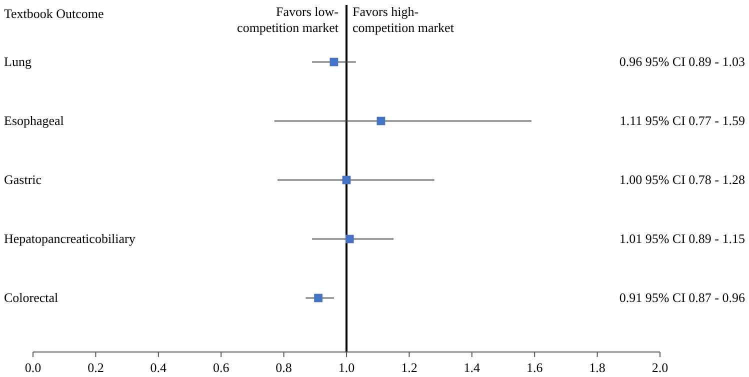 This screenshot has width=749, height=377. I want to click on y-tick-label: Hepatopancreaticobiliary, so click(70, 238).